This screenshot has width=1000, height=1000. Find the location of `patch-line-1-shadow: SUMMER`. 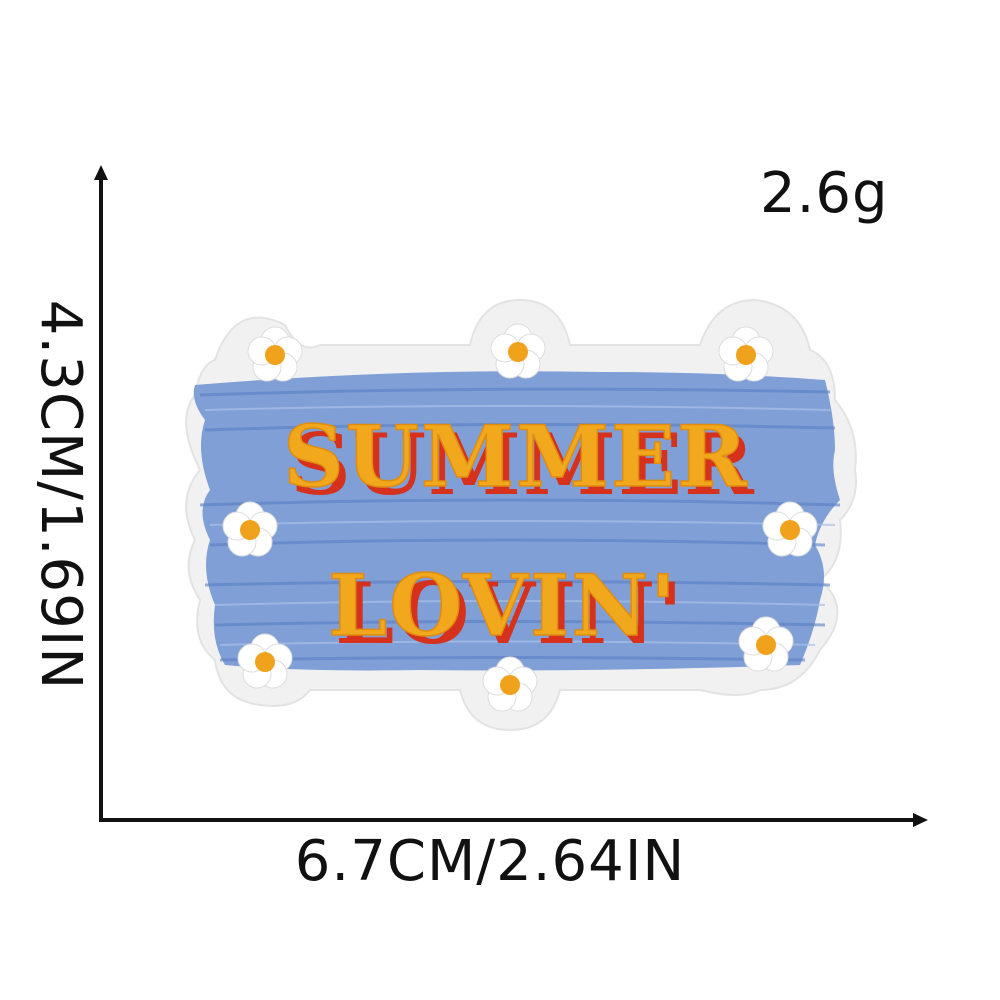

patch-line-1-shadow: SUMMER is located at coordinates (523, 464).